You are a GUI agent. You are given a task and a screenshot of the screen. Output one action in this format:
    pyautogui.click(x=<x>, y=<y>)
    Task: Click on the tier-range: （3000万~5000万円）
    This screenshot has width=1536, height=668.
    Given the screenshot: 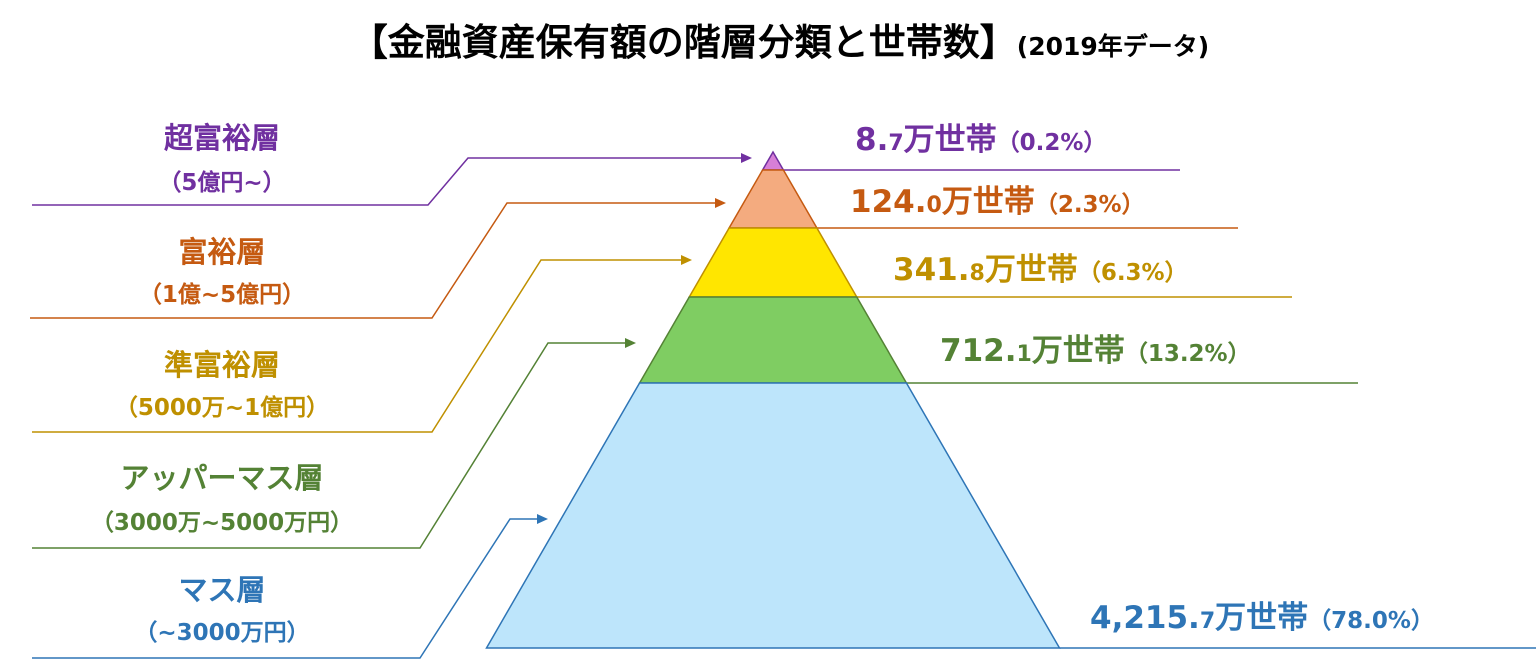 What is the action you would take?
    pyautogui.click(x=222, y=522)
    